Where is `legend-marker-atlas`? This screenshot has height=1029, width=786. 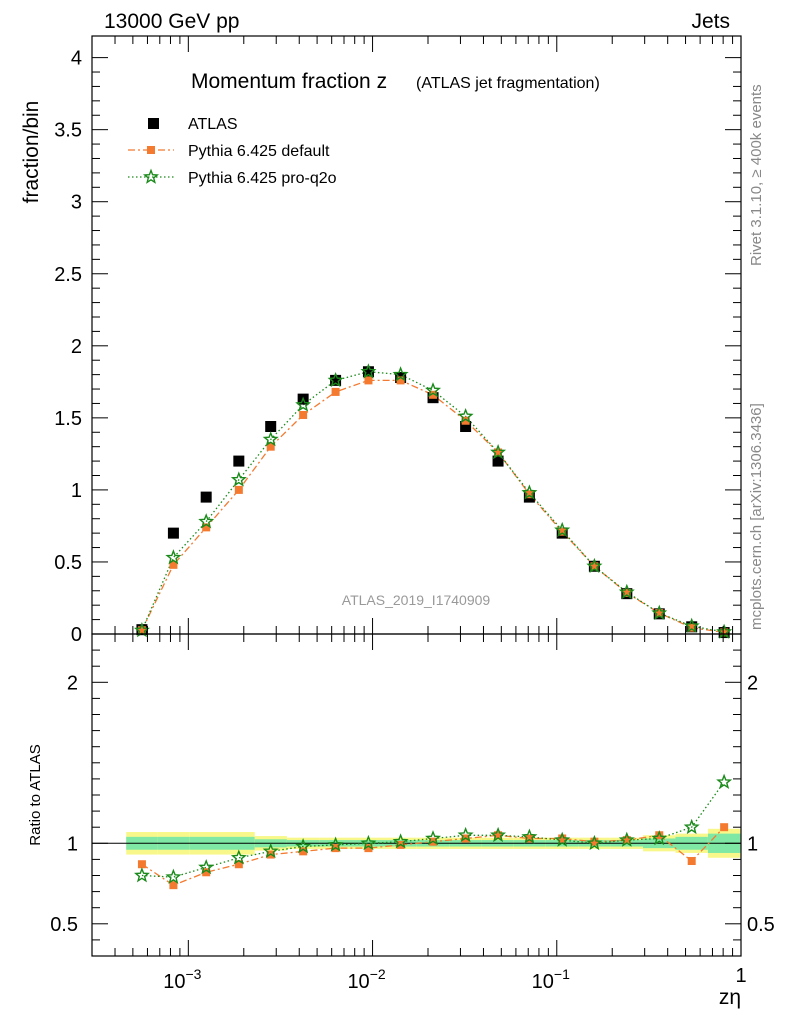 legend-marker-atlas is located at coordinates (153, 123).